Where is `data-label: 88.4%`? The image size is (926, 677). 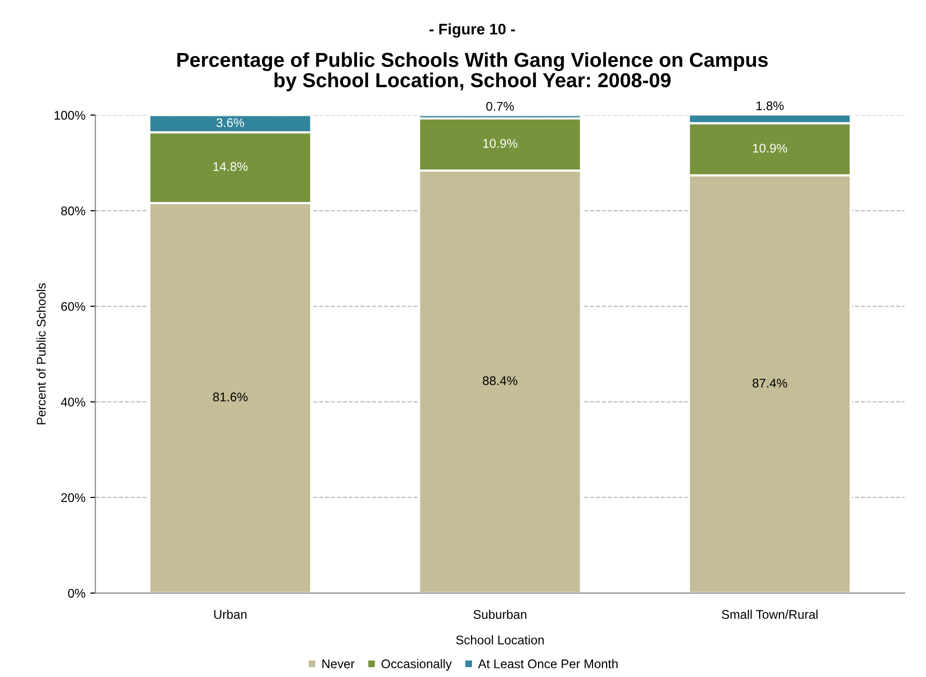
data-label: 88.4% is located at coordinates (500, 381).